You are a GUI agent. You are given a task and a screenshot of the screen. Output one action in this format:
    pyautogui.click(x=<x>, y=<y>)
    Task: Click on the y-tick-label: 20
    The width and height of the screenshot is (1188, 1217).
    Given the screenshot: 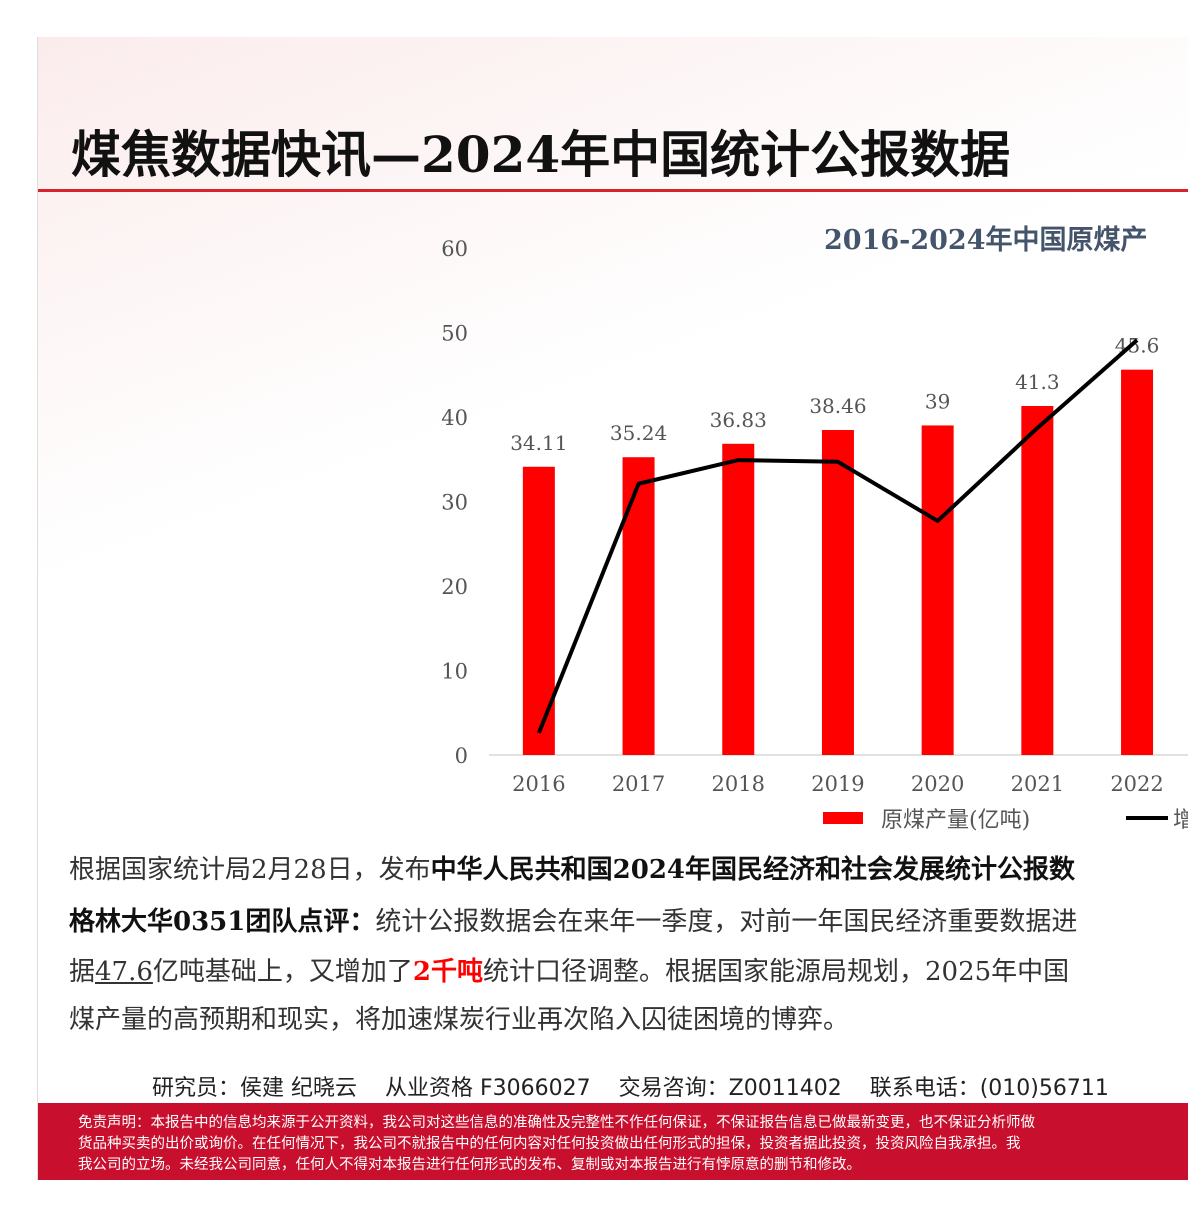 What is the action you would take?
    pyautogui.click(x=454, y=587)
    